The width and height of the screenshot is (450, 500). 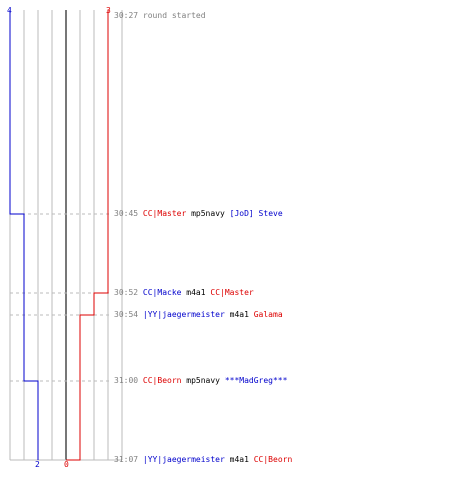 I want to click on event-victim: CC|Master, so click(x=232, y=292).